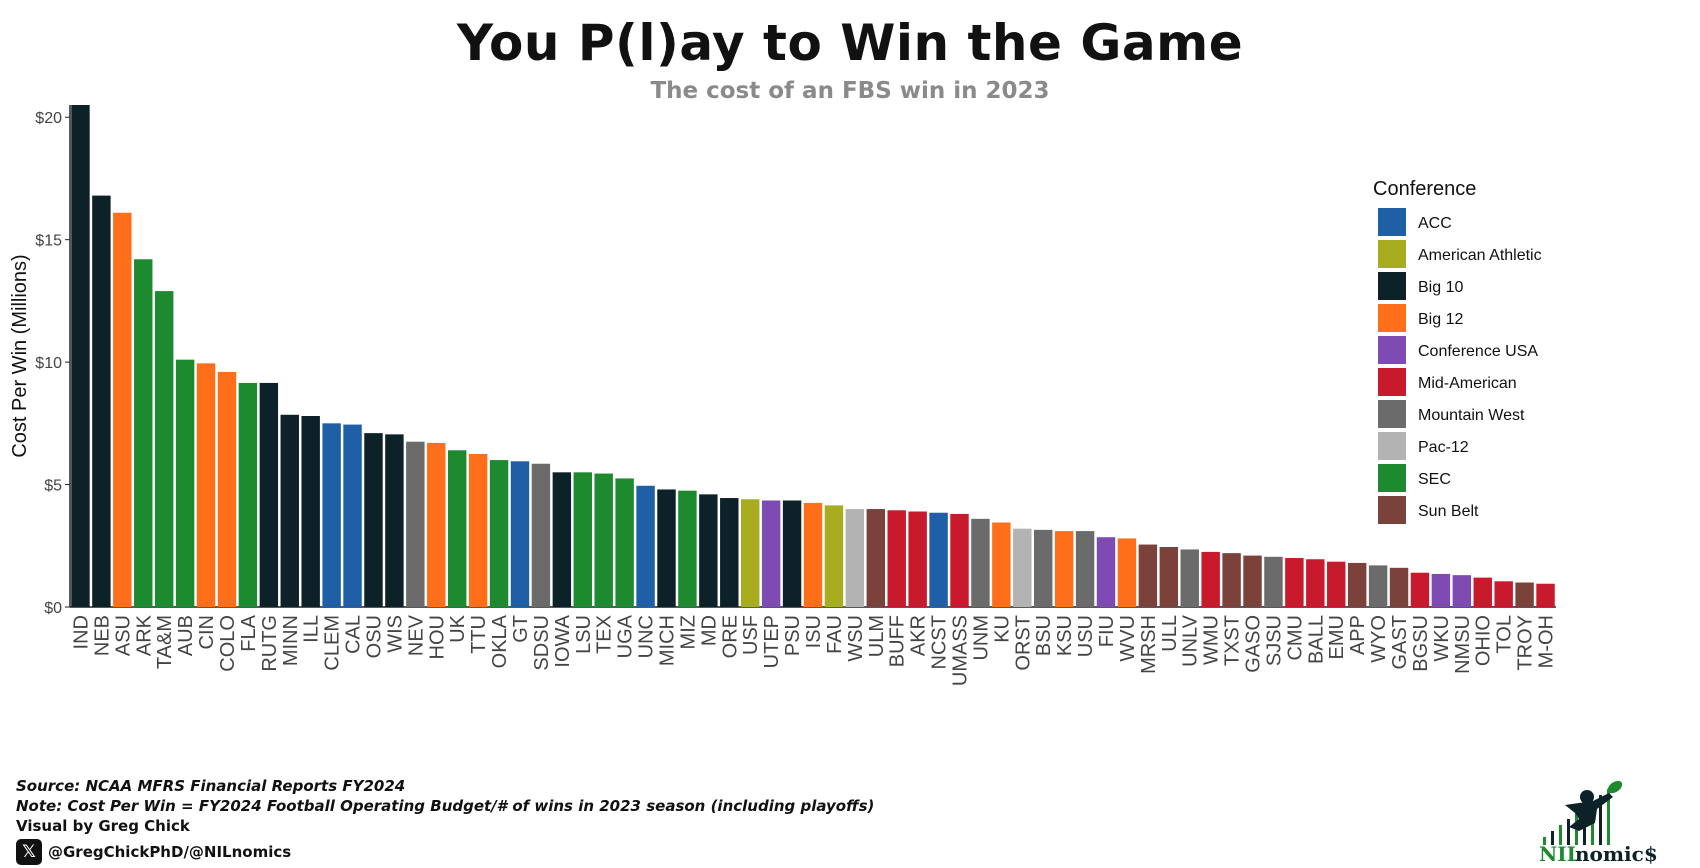 The width and height of the screenshot is (1700, 868). I want to click on x-tick-label: FLA, so click(249, 632).